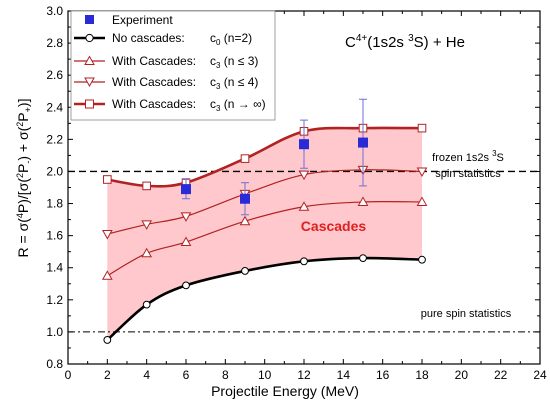 This screenshot has width=550, height=404. I want to click on frozen-spin-label-line2: spin statistics, so click(468, 174).